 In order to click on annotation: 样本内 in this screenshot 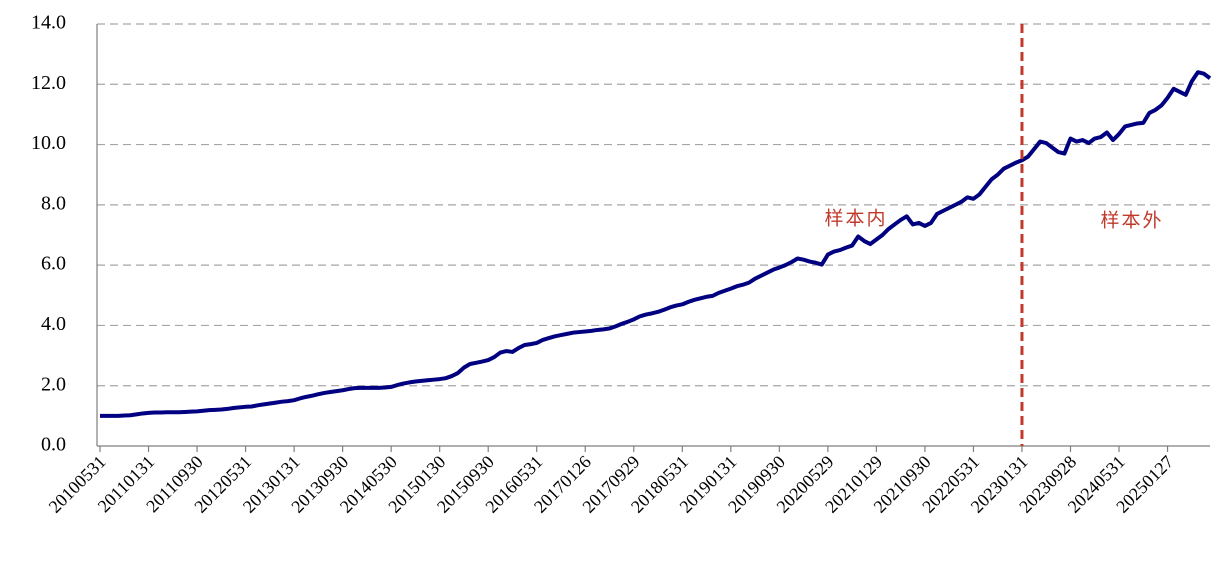, I will do `click(855, 218)`.